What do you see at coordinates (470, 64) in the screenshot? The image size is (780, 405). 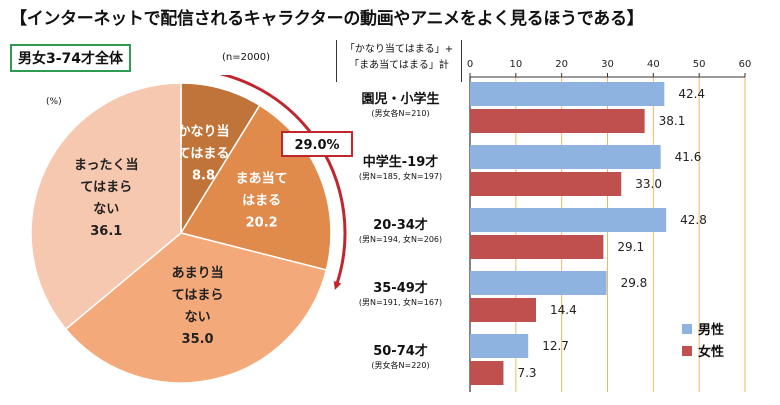 I see `tick-label: 0` at bounding box center [470, 64].